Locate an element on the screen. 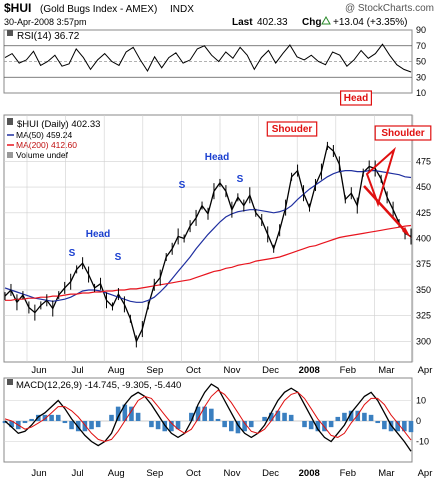 The image size is (438, 484). rsi-line is located at coordinates (208, 58).